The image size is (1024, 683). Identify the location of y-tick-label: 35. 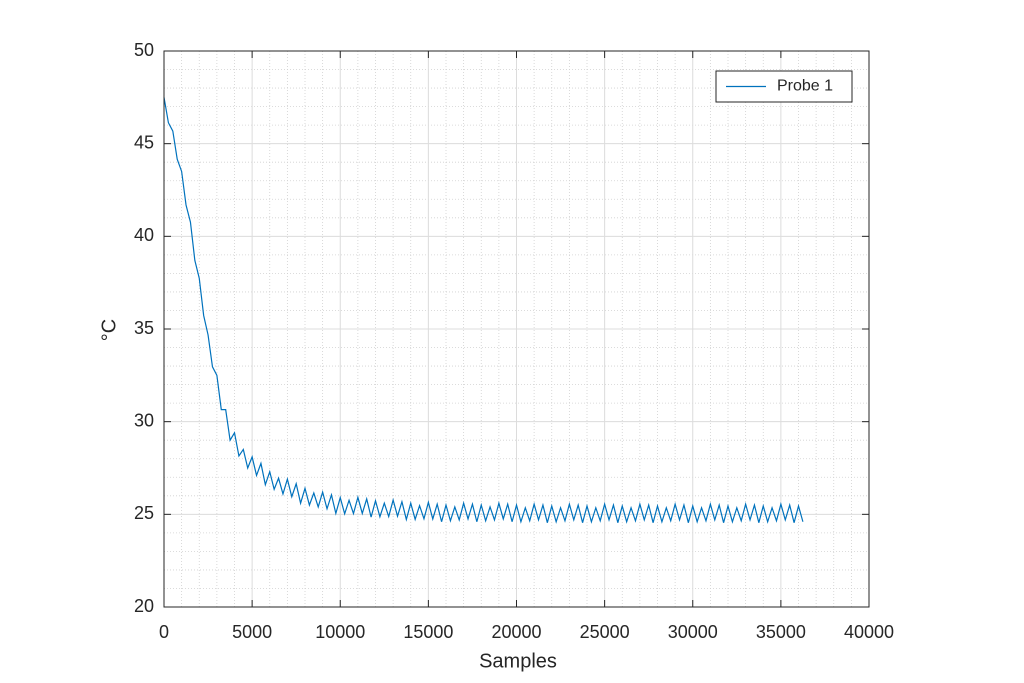
(144, 328).